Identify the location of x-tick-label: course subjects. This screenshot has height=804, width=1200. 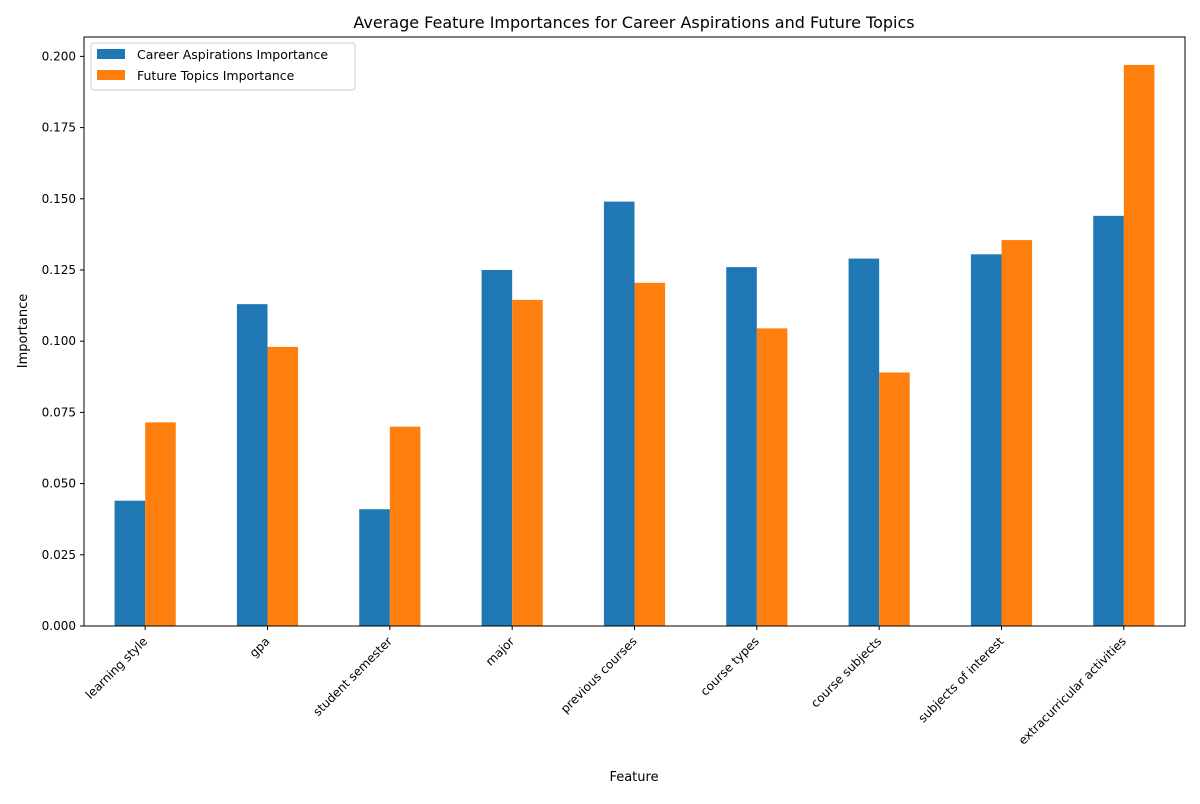
(846, 672).